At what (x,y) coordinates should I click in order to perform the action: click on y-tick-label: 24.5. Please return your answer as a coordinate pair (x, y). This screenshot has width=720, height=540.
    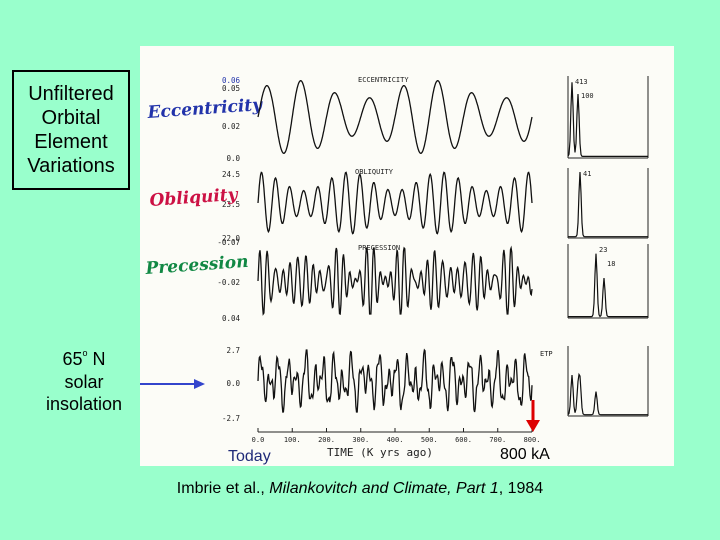
    Looking at the image, I should click on (231, 174).